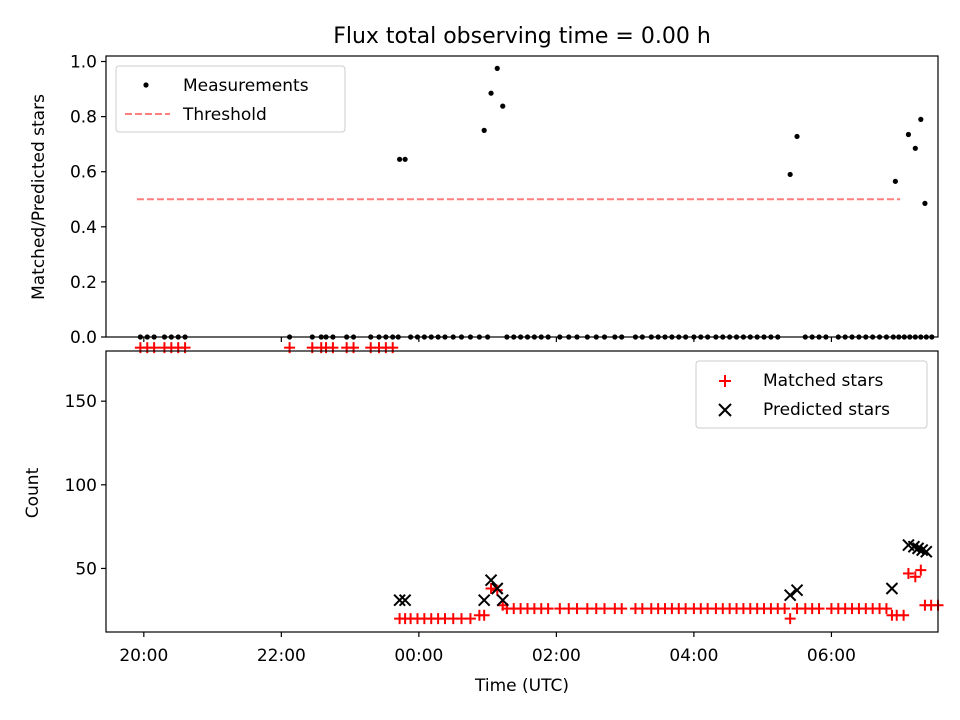  Describe the element at coordinates (826, 410) in the screenshot. I see `legend-predicted-label: Predicted stars` at that location.